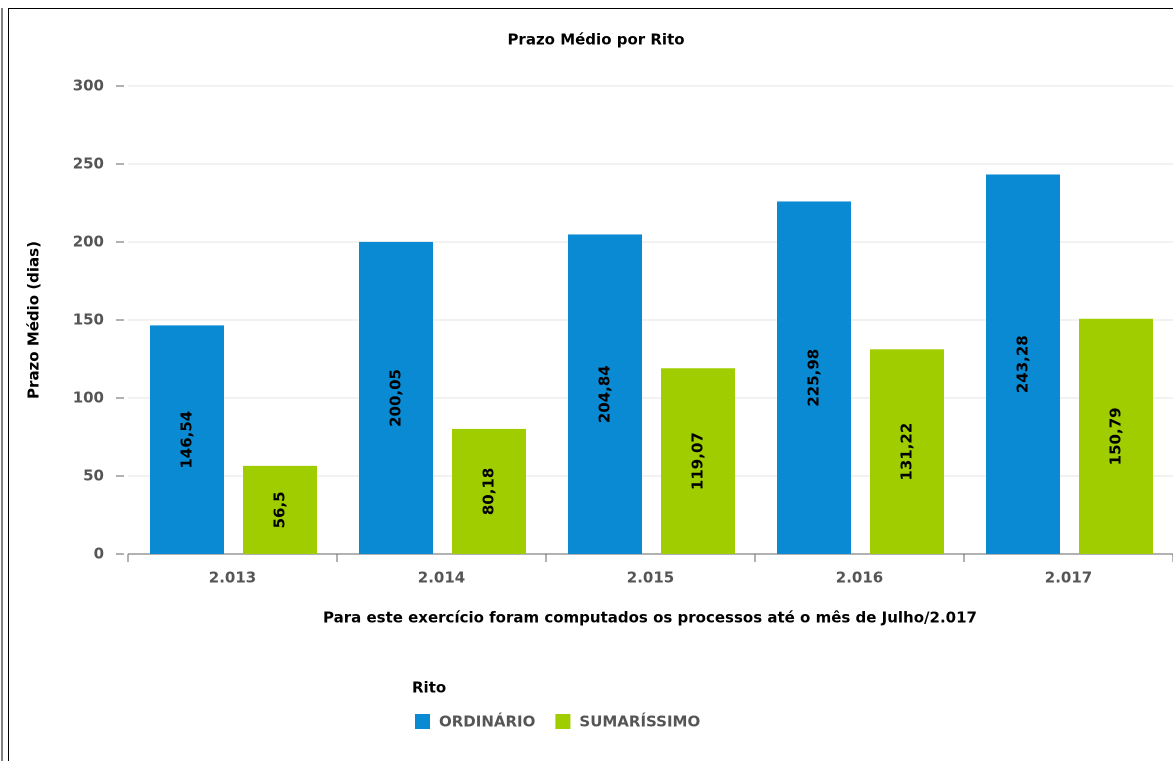 The width and height of the screenshot is (1173, 765). I want to click on value-label: 243,28, so click(1023, 364).